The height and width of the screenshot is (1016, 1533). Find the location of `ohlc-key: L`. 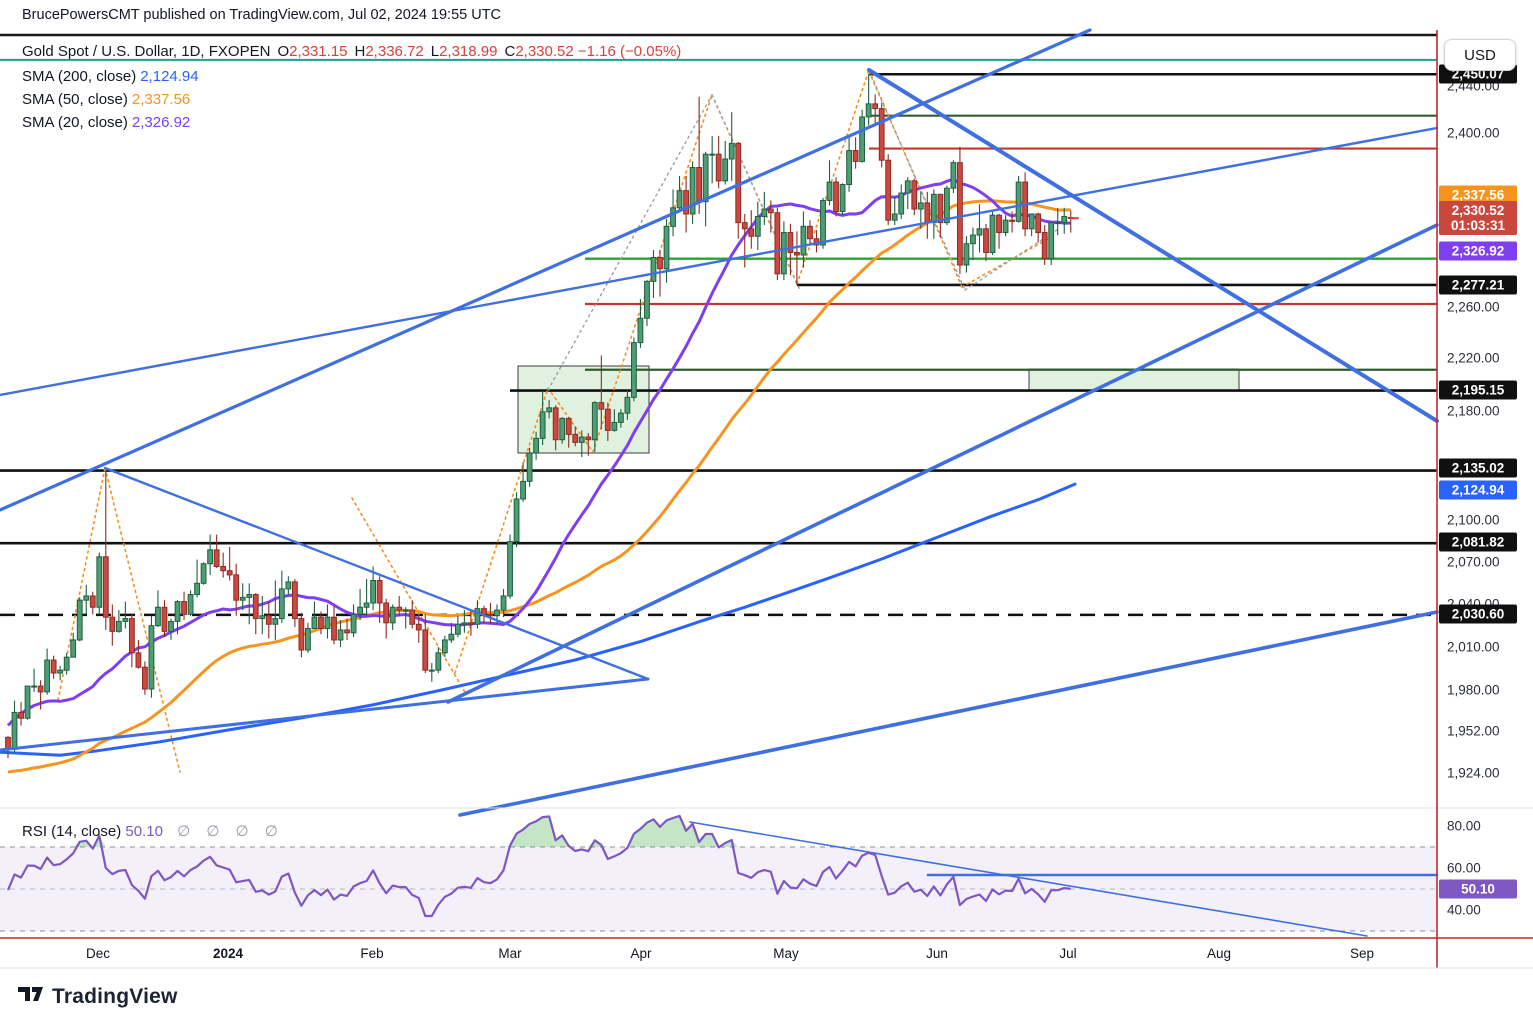

ohlc-key: L is located at coordinates (435, 51).